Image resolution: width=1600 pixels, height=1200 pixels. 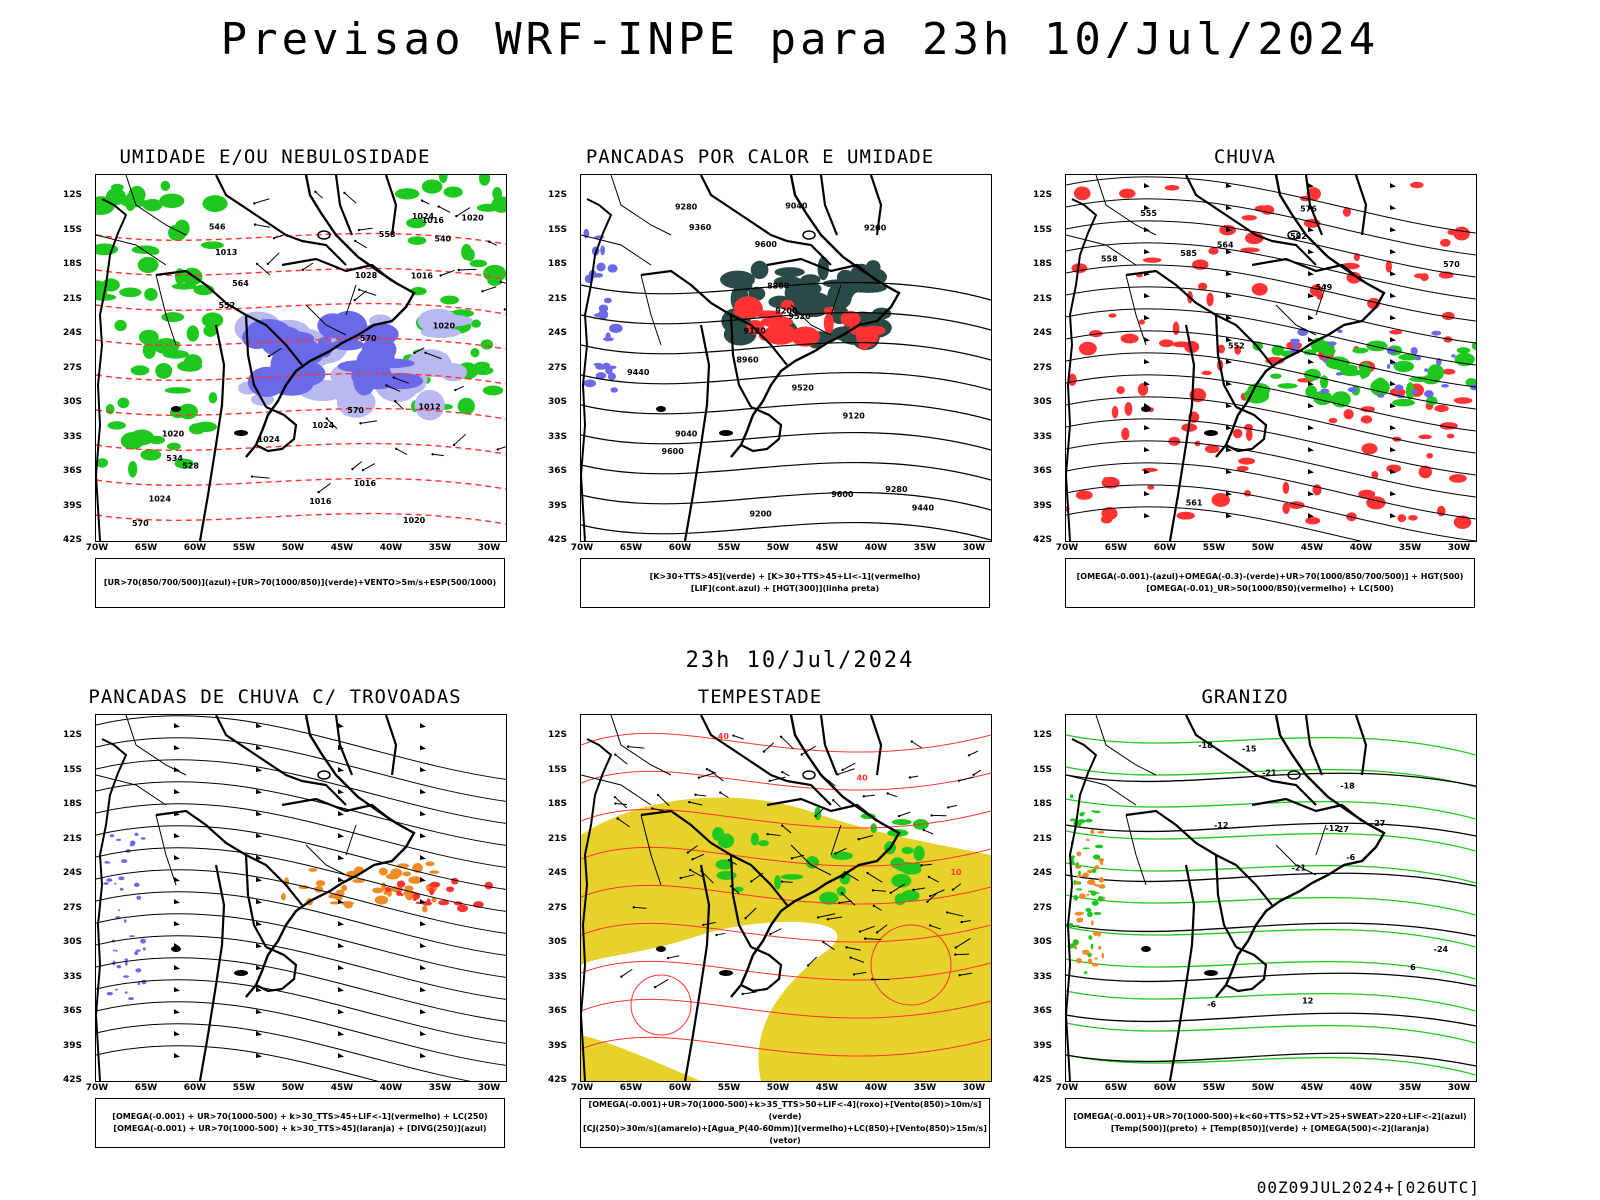 What do you see at coordinates (1194, 503) in the screenshot?
I see `contour-label: 561` at bounding box center [1194, 503].